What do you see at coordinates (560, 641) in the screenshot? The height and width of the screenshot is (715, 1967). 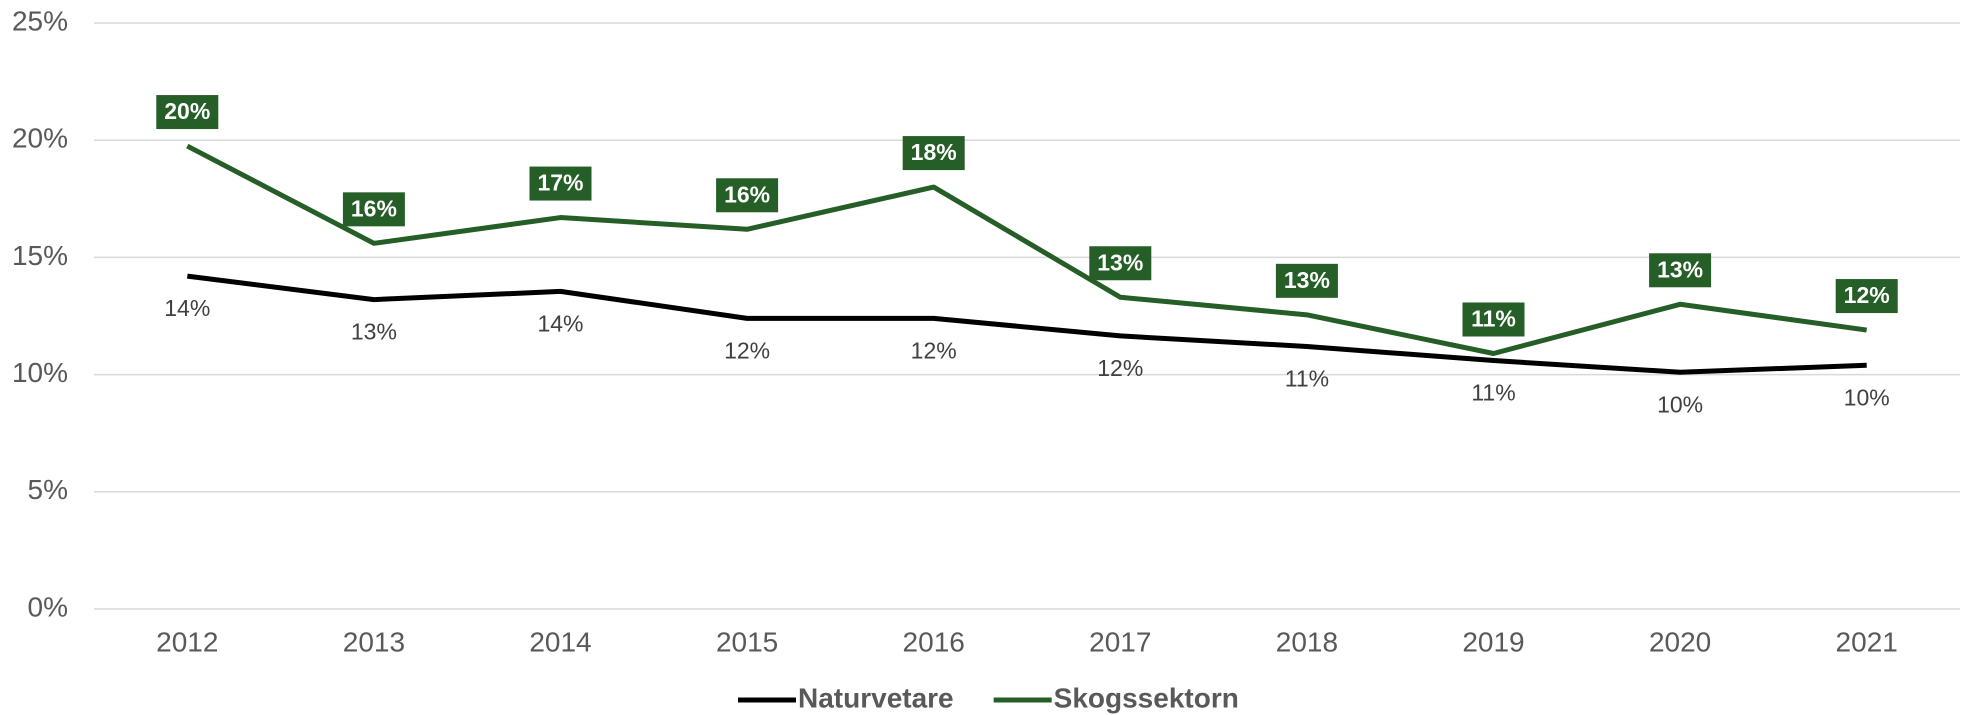 I see `x-tick-label: 2014` at bounding box center [560, 641].